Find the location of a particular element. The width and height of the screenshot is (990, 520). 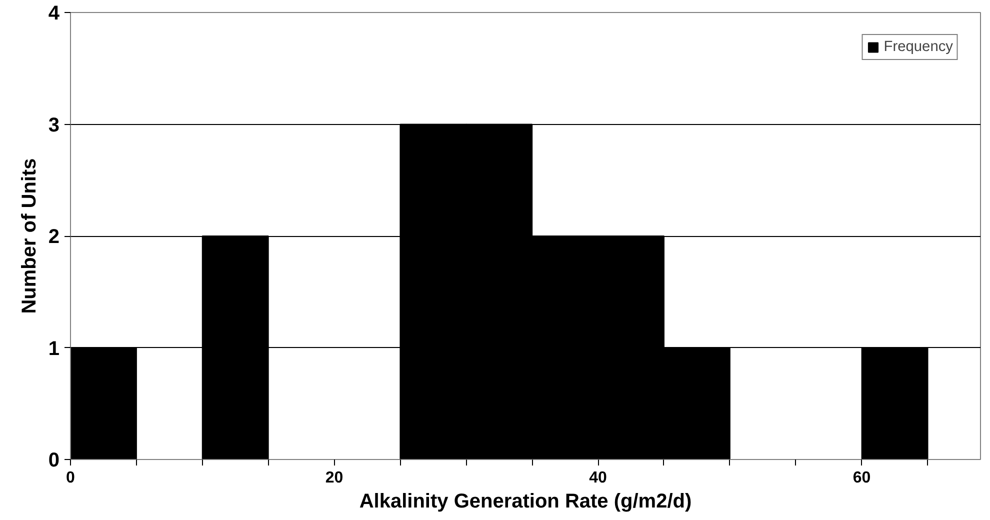

y-tick-label: 2 is located at coordinates (54, 237).